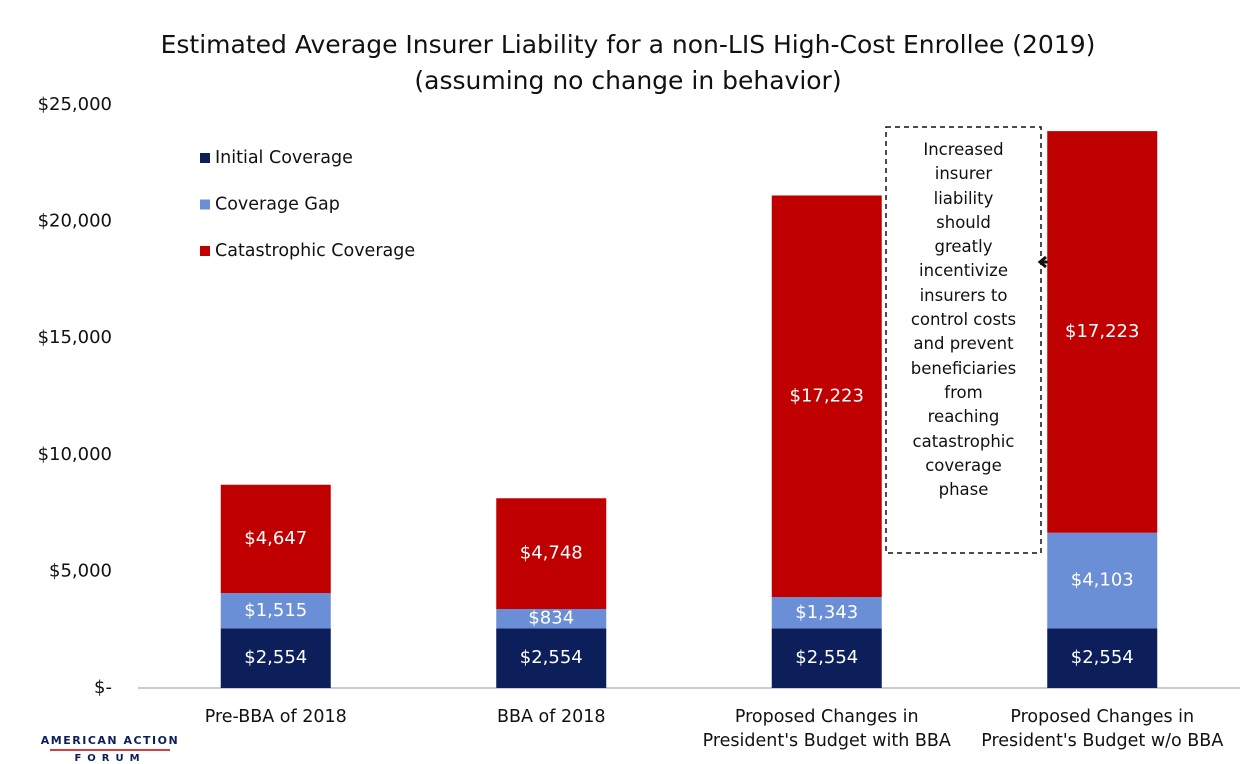  I want to click on value-label: $4,647, so click(275, 538).